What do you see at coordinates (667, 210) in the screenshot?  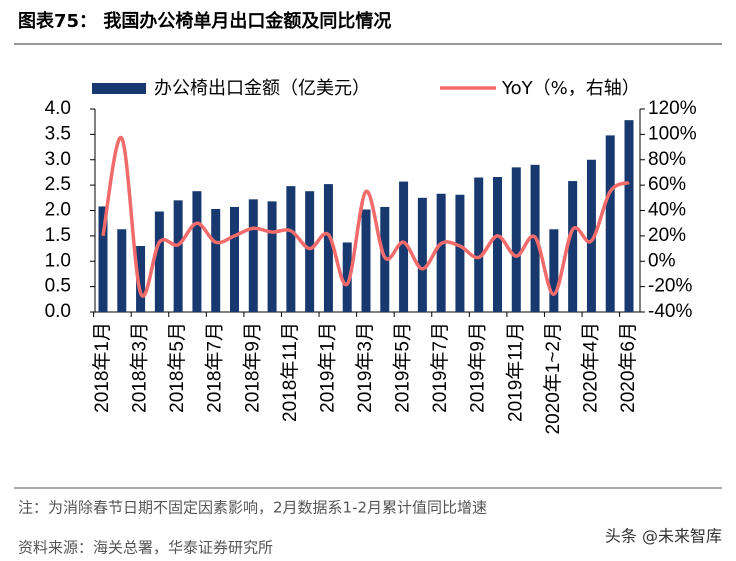 I see `y2-tick-label: 40%` at bounding box center [667, 210].